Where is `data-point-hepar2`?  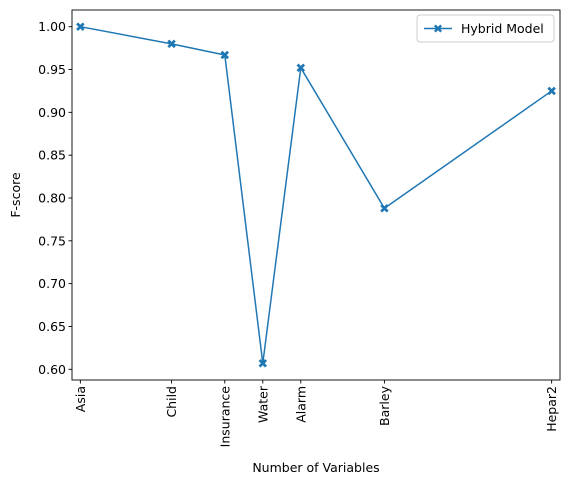
data-point-hepar2 is located at coordinates (551, 91).